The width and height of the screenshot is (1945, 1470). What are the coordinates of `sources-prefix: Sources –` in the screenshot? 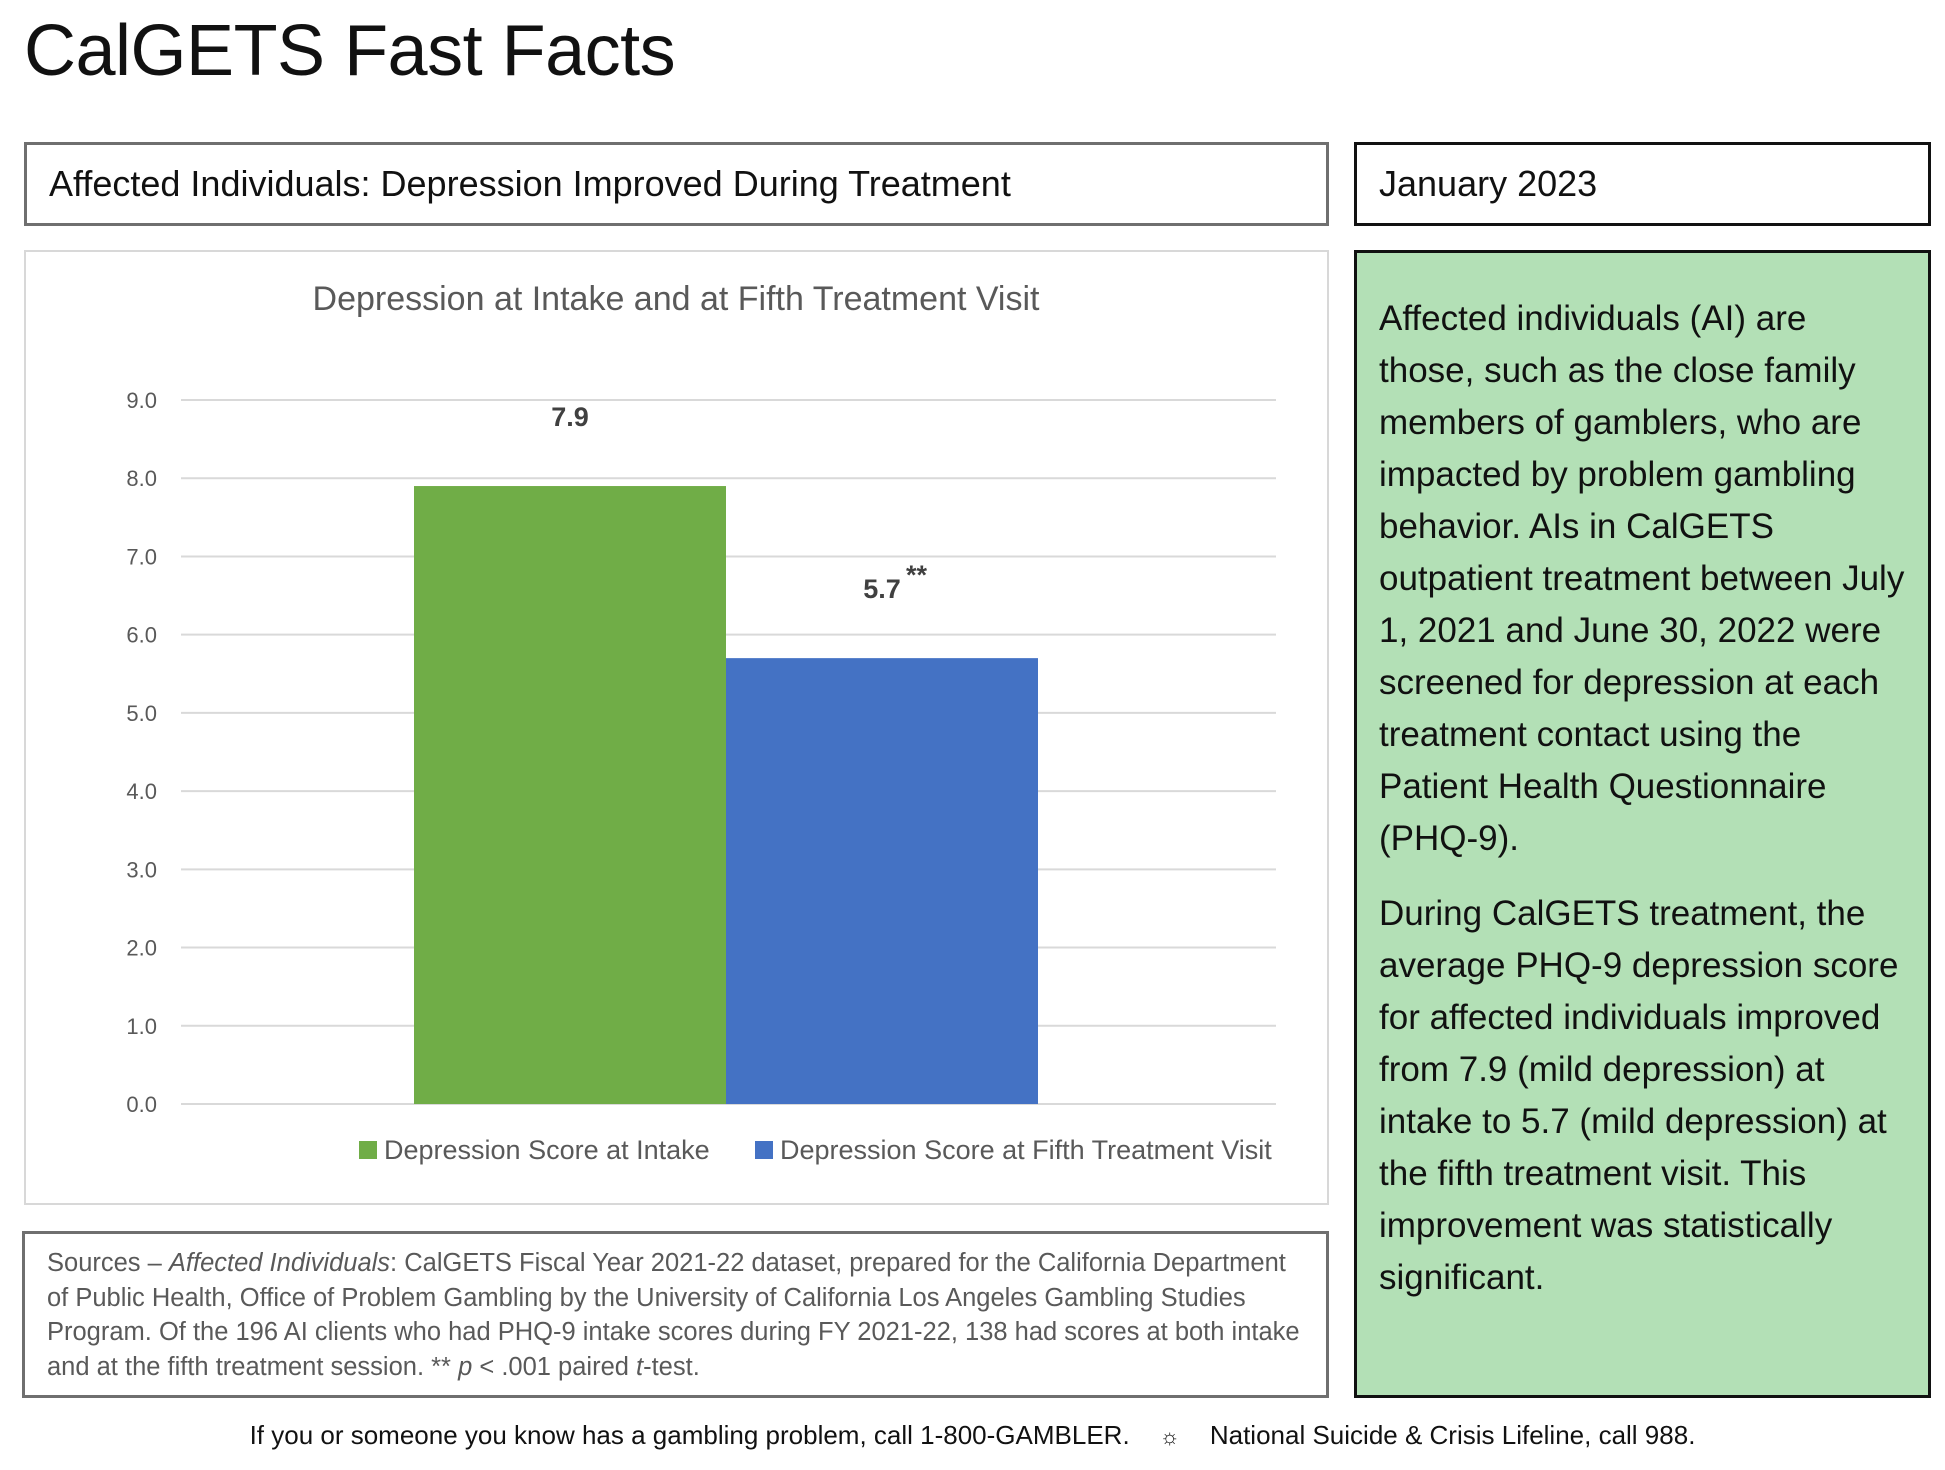 It's located at (108, 1263).